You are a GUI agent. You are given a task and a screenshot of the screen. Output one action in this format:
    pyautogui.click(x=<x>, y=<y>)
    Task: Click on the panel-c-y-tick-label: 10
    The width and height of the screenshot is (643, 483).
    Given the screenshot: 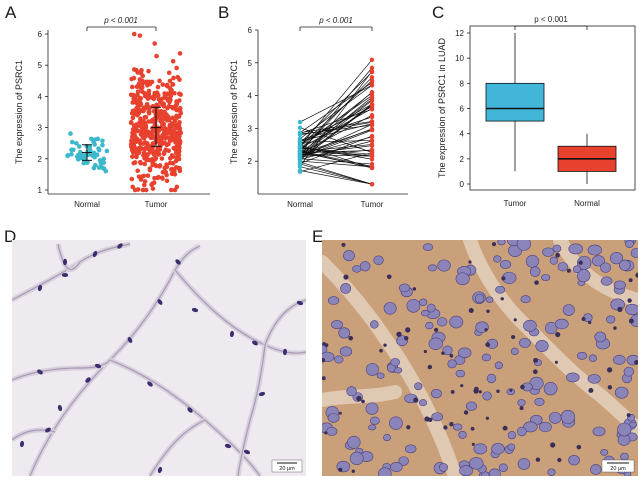 What is the action you would take?
    pyautogui.click(x=459, y=58)
    